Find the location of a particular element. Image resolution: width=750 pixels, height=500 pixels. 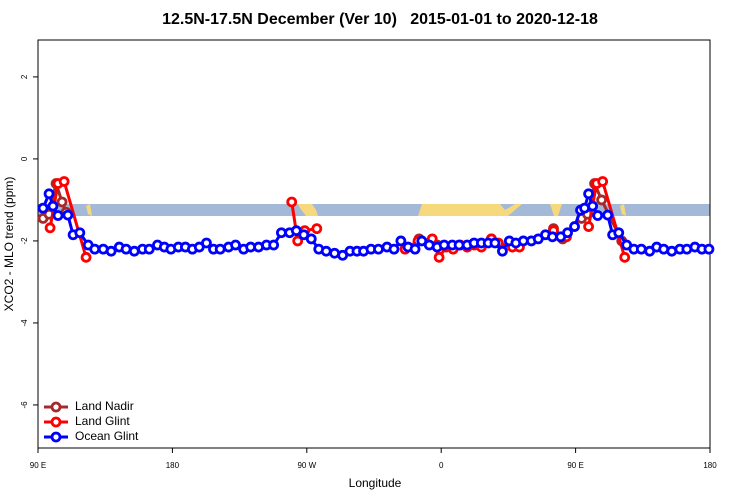

legend-label: Land Glint is located at coordinates (102, 421).